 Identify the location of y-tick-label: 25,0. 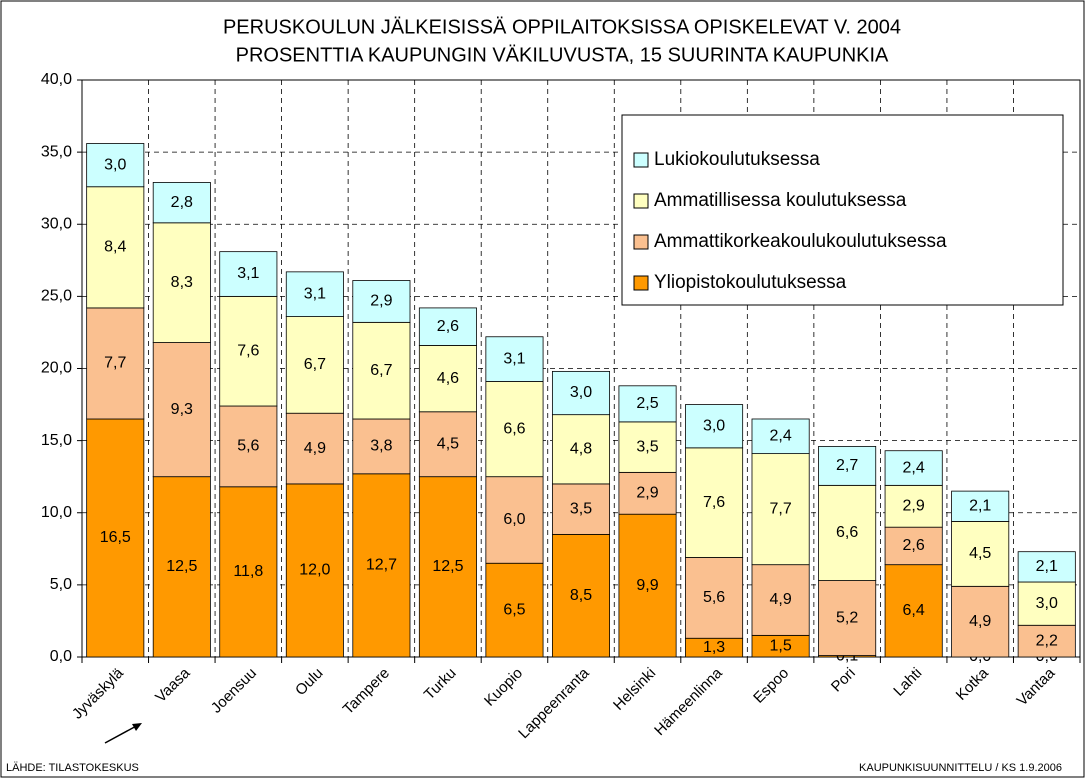
(56, 296).